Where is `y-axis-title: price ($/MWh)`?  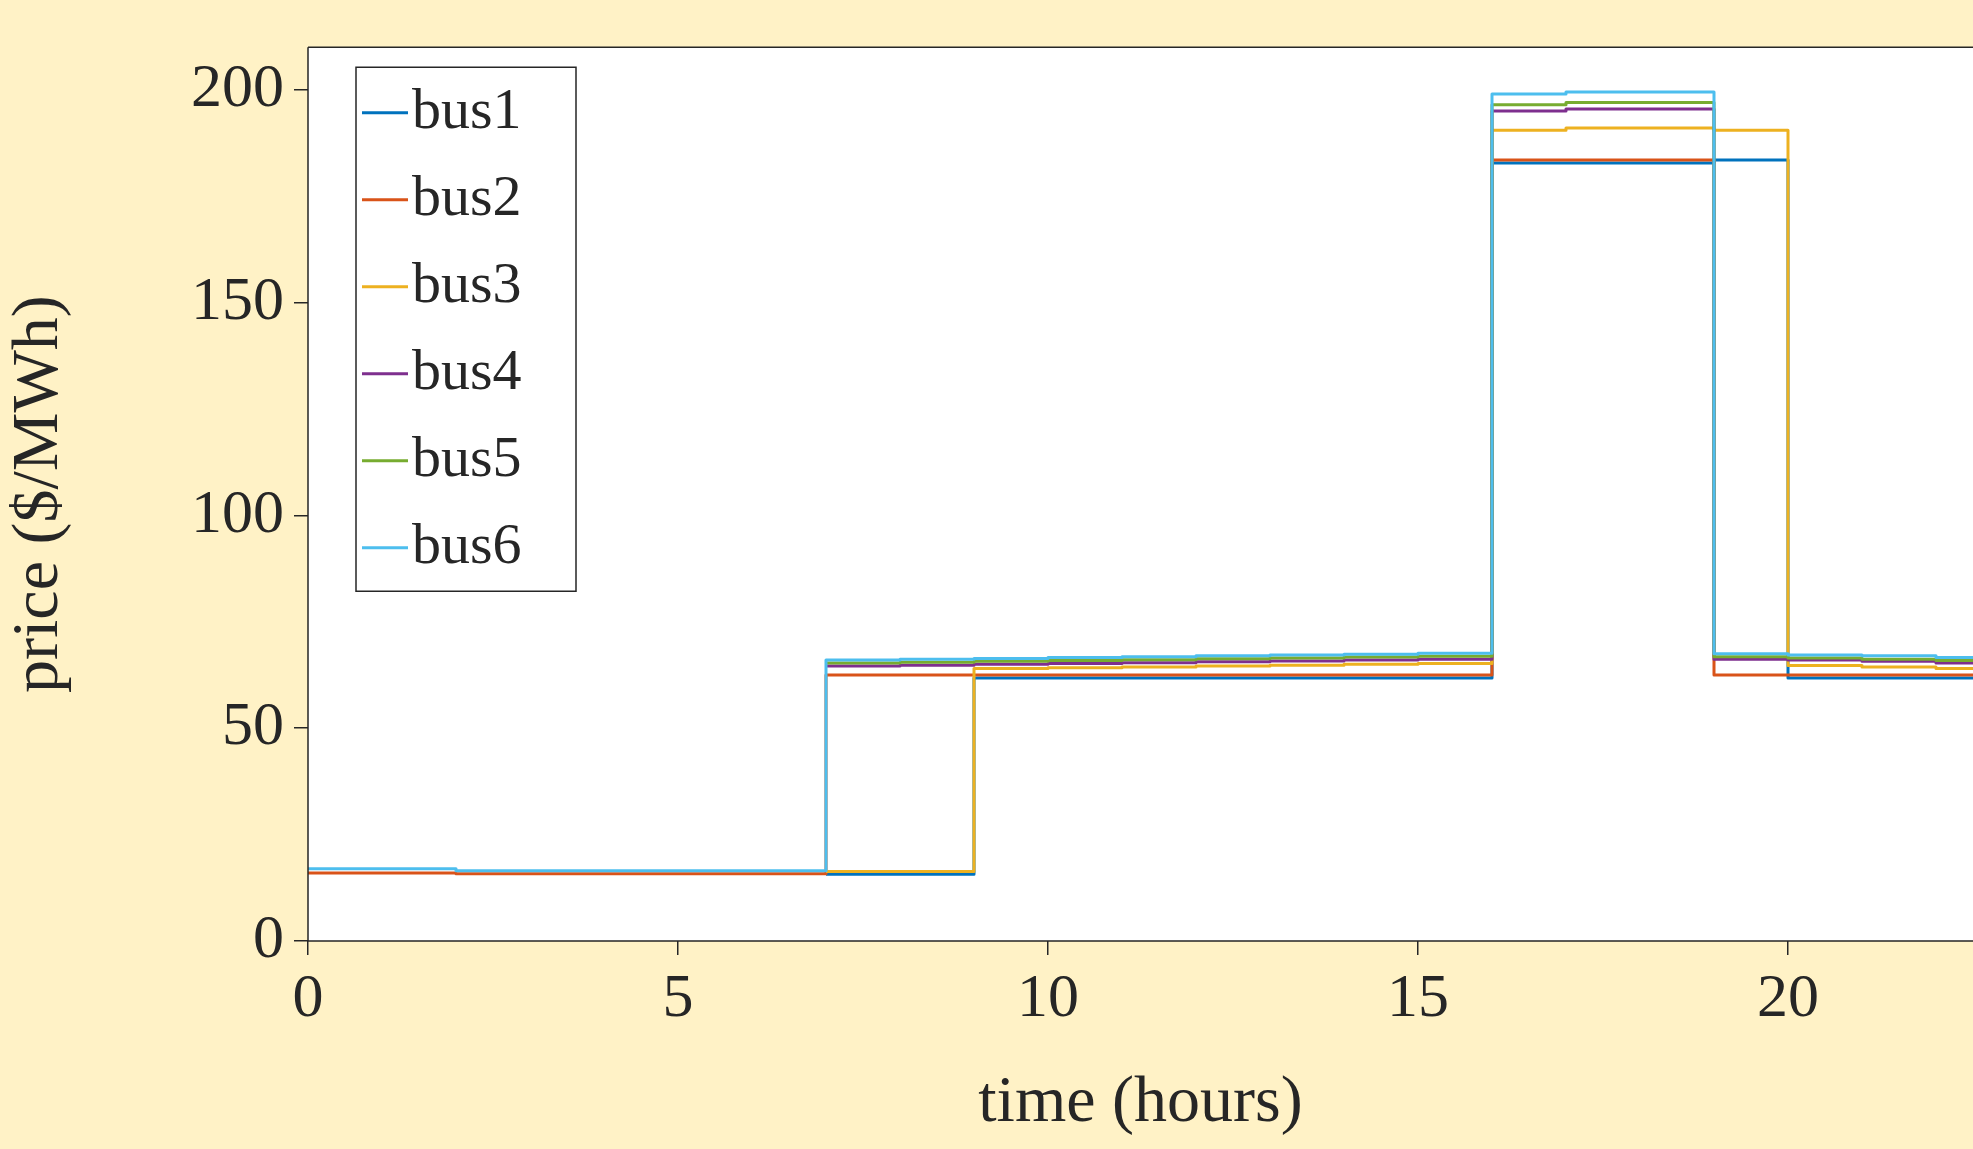 y-axis-title: price ($/MWh) is located at coordinates (36, 494).